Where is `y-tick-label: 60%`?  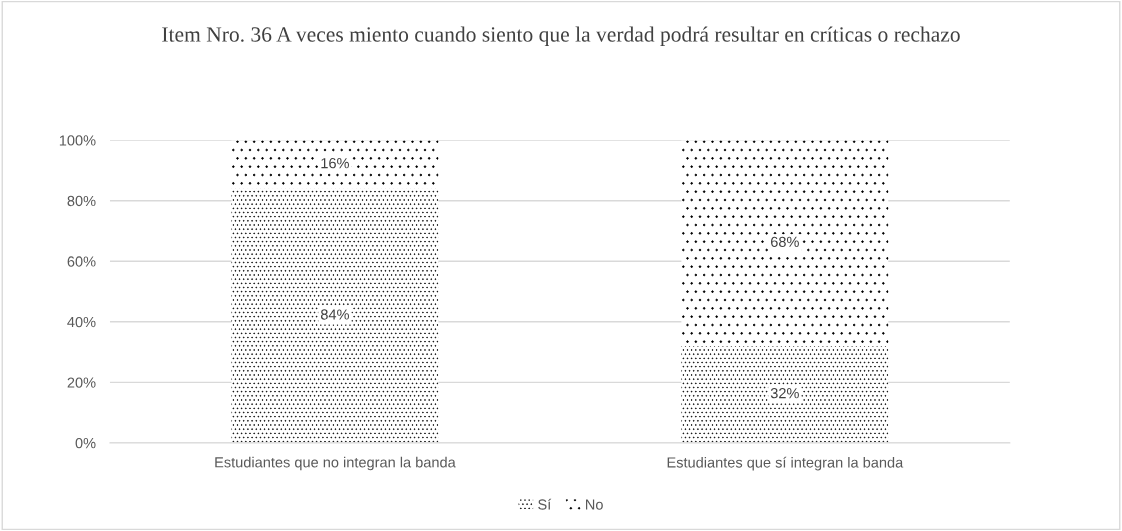
y-tick-label: 60% is located at coordinates (81, 261).